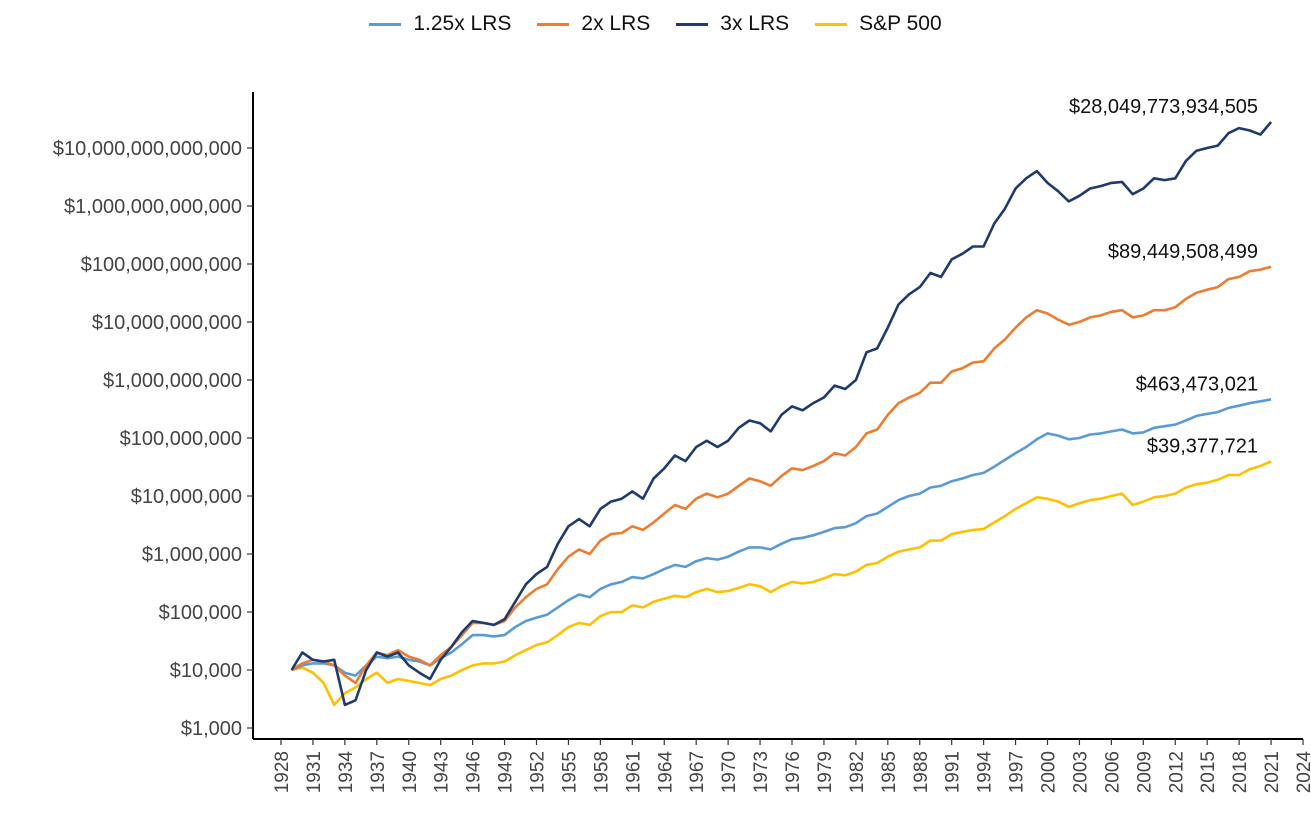 The height and width of the screenshot is (816, 1311). What do you see at coordinates (761, 772) in the screenshot?
I see `x-tick-label: 1973` at bounding box center [761, 772].